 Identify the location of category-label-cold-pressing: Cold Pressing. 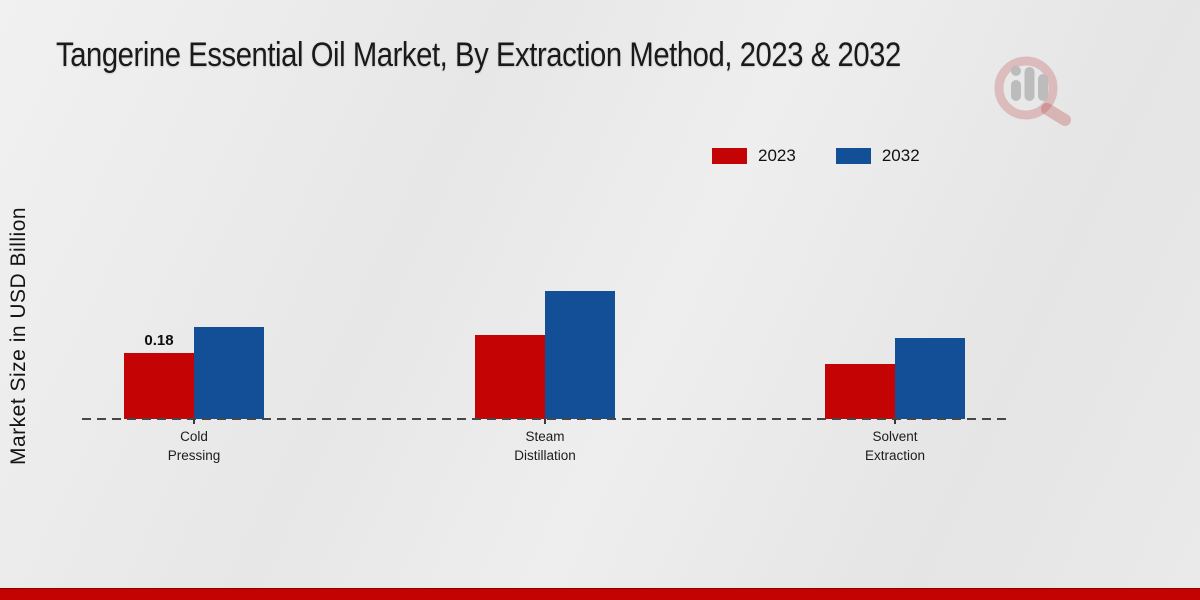
(194, 446).